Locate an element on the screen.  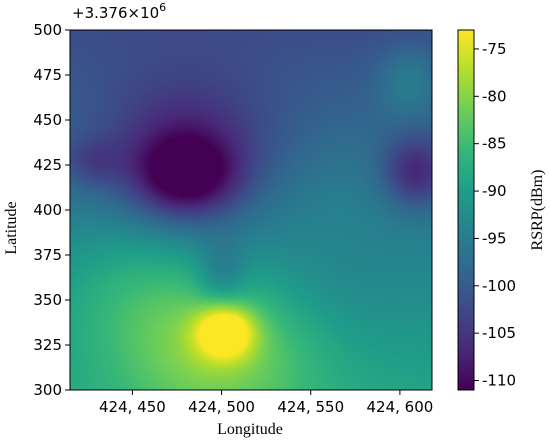
y-tick-label: 475 is located at coordinates (47, 75).